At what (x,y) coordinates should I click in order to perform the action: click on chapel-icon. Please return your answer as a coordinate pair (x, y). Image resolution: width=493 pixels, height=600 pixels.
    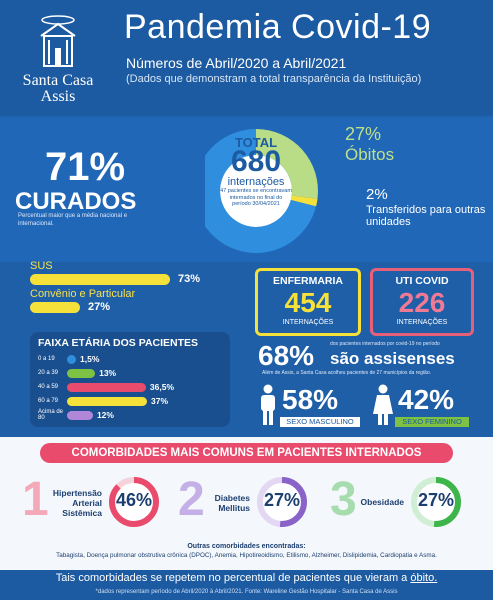
    Looking at the image, I should click on (58, 41).